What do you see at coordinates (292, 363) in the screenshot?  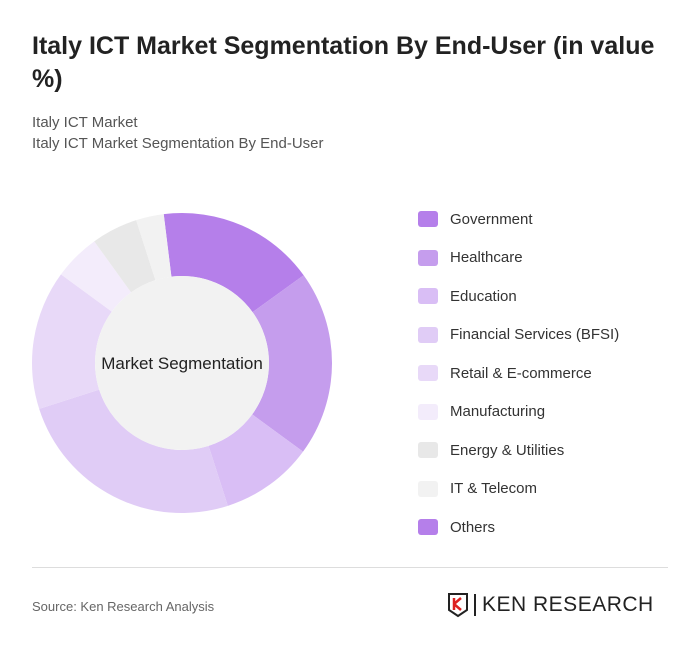 I see `slice-healthcare` at bounding box center [292, 363].